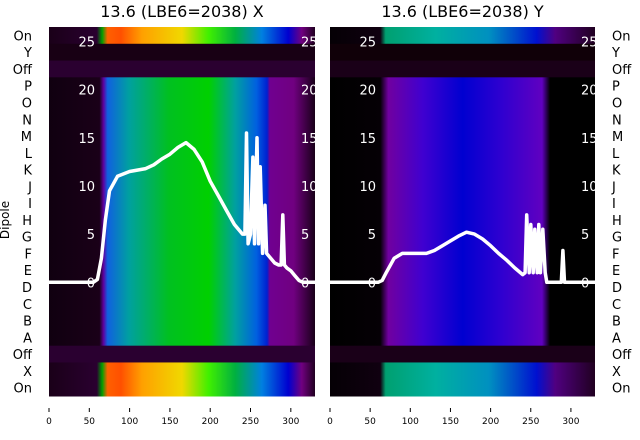  Describe the element at coordinates (589, 42) in the screenshot. I see `overlay-y-tick-label-right: 25` at that location.